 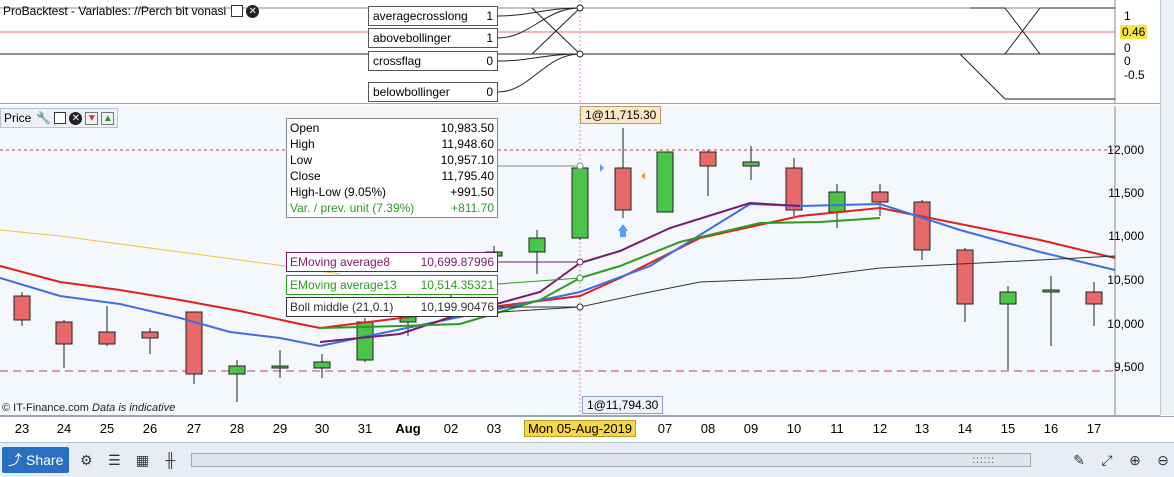 What do you see at coordinates (1134, 75) in the screenshot?
I see `var-axis-label: -0.5` at bounding box center [1134, 75].